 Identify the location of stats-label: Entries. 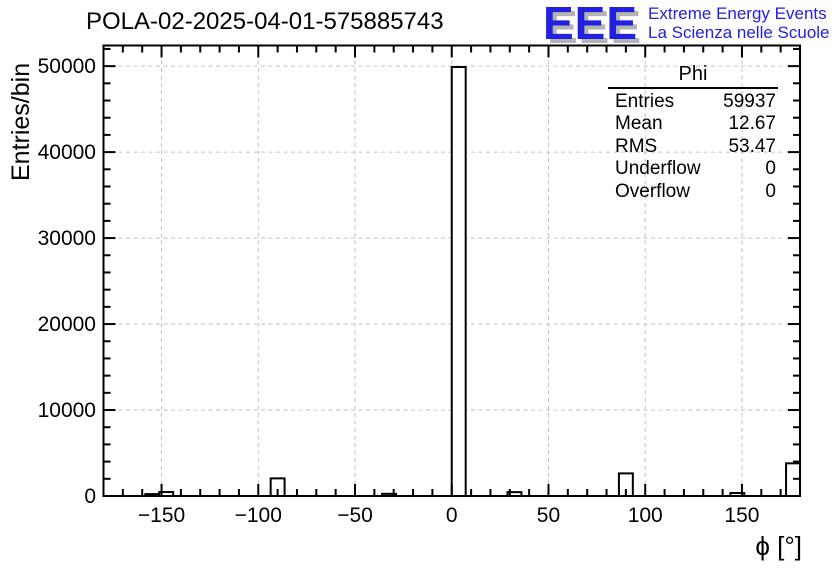
(645, 101).